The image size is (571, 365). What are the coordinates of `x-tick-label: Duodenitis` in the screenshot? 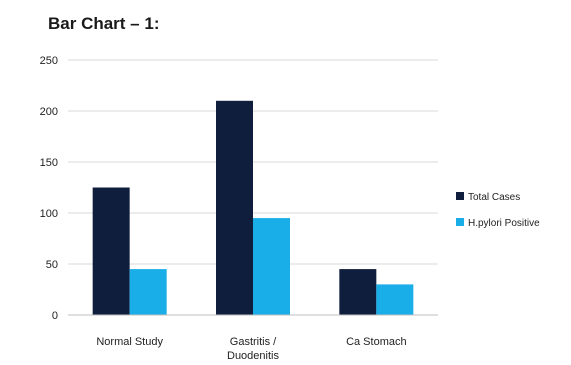 It's located at (253, 356).